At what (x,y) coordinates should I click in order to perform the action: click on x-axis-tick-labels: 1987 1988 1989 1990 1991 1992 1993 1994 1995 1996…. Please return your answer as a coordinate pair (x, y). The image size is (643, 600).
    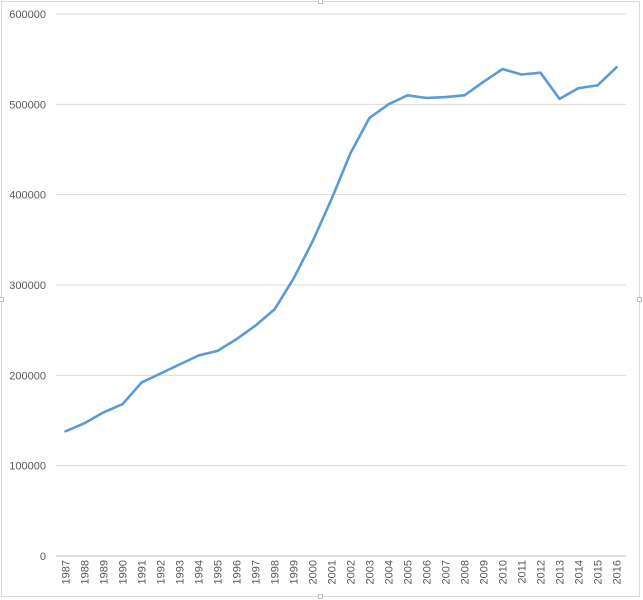
    Looking at the image, I should click on (342, 572).